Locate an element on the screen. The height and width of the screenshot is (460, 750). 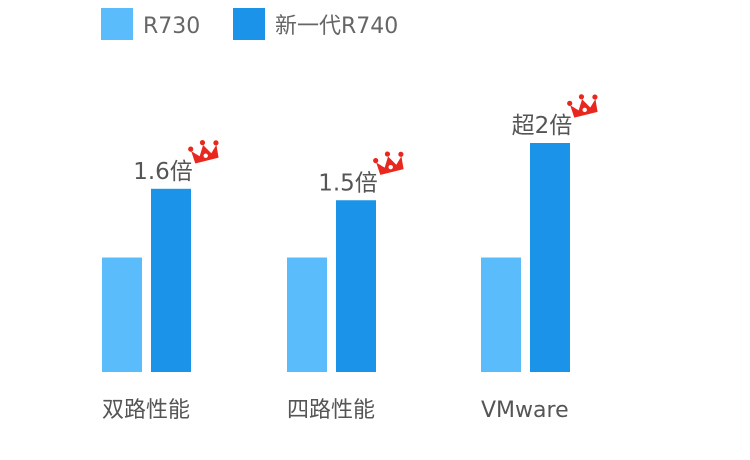
annotation-label-2: 1.5倍 is located at coordinates (348, 183).